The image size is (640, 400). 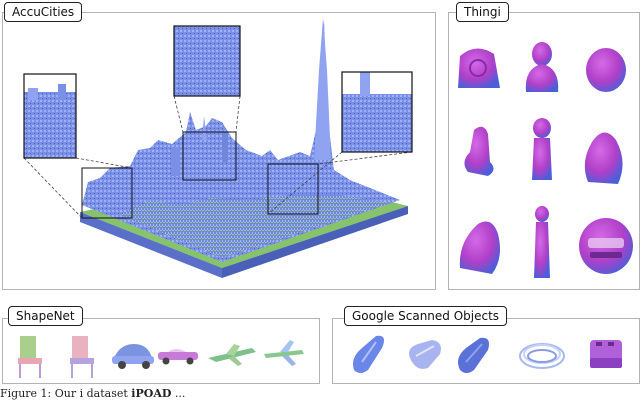 I want to click on shapenet-objects, so click(x=161, y=357).